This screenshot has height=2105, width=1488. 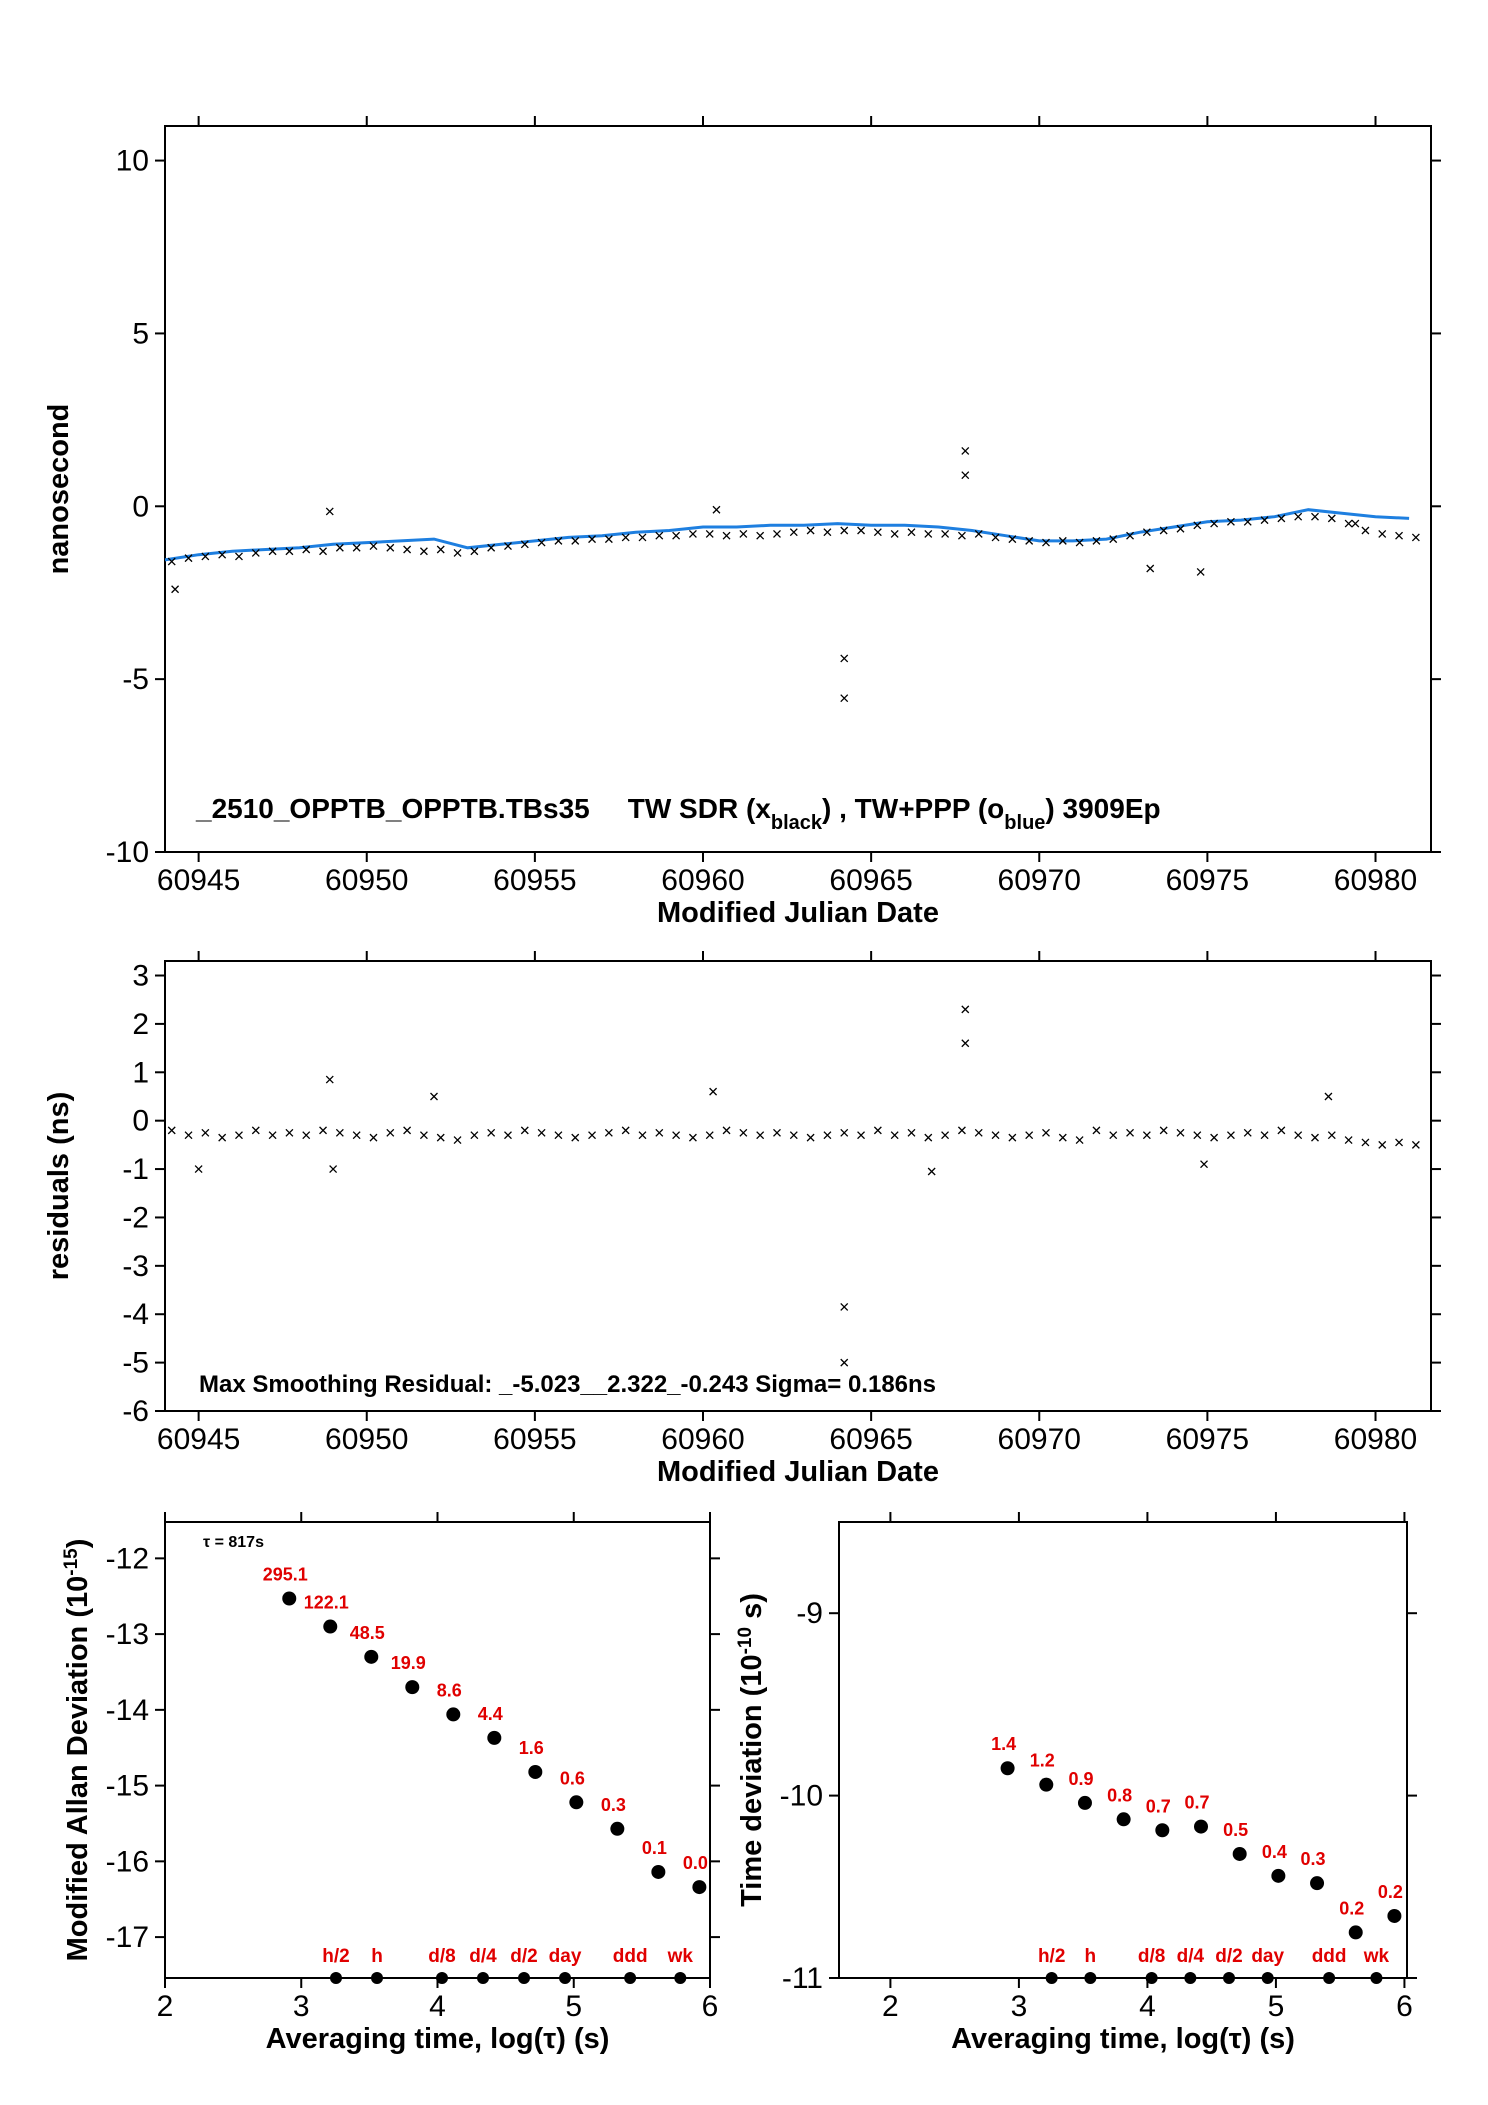 I want to click on annotation-part: blue, so click(x=1024, y=823).